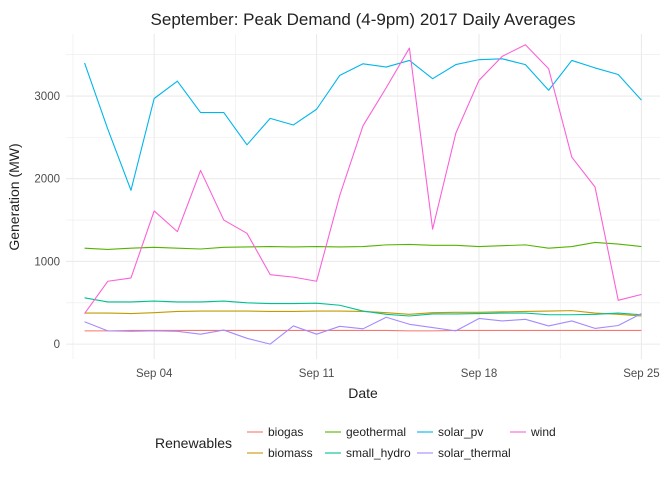 Image resolution: width=672 pixels, height=480 pixels. What do you see at coordinates (193, 443) in the screenshot?
I see `legend-title: Renewables` at bounding box center [193, 443].